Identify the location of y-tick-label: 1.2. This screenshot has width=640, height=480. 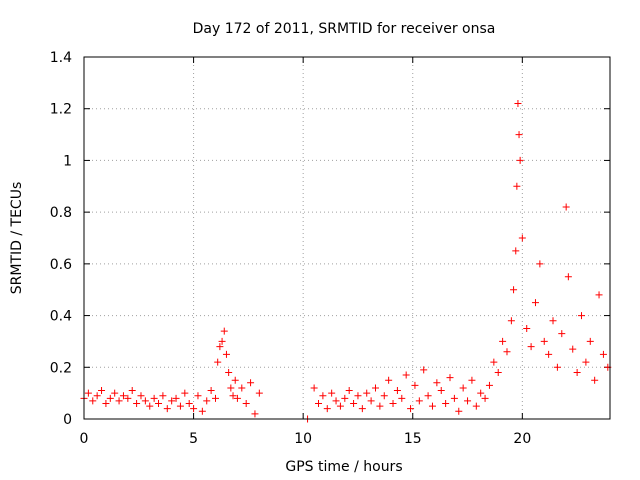
(61, 110).